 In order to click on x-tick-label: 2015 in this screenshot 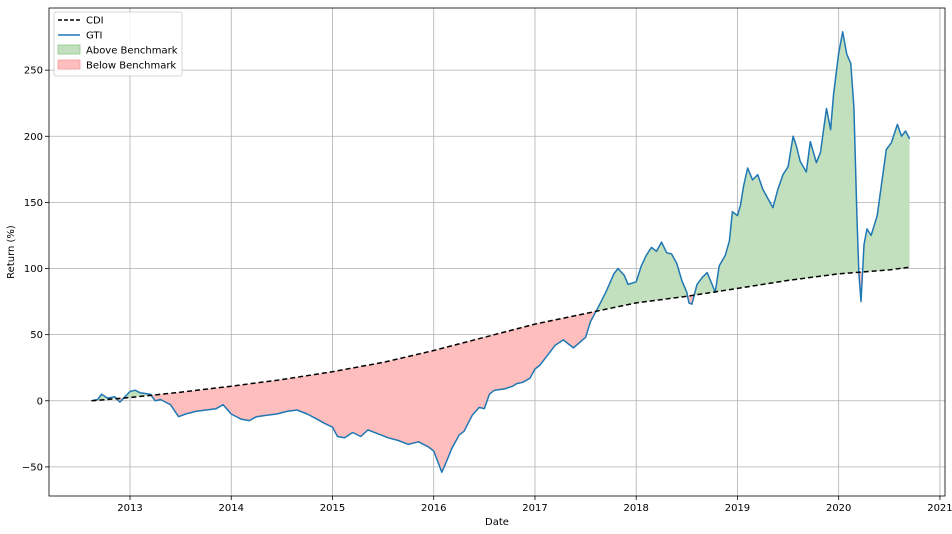, I will do `click(332, 508)`.